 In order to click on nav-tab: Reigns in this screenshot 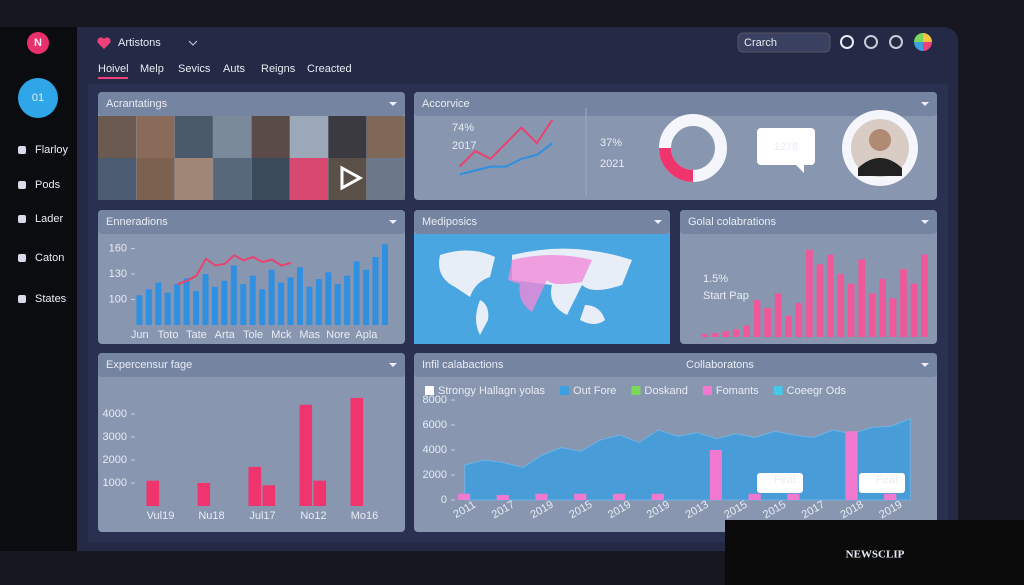, I will do `click(278, 69)`.